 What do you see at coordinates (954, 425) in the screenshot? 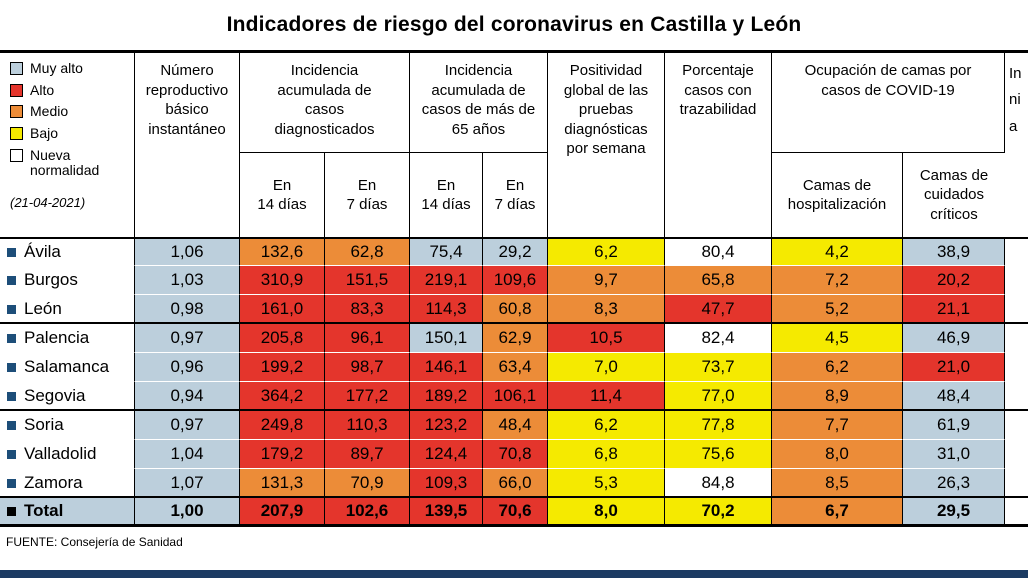
I see `value-cell: 61,9` at bounding box center [954, 425].